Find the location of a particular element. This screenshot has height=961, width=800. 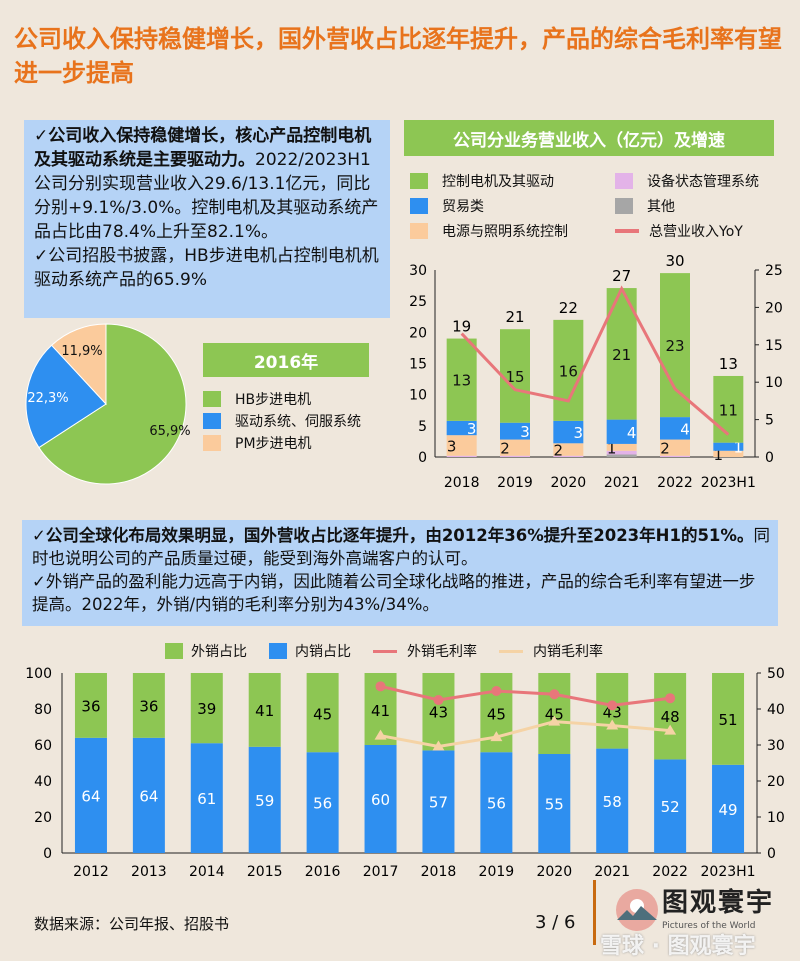

y2-tick-label: 0 is located at coordinates (769, 458).